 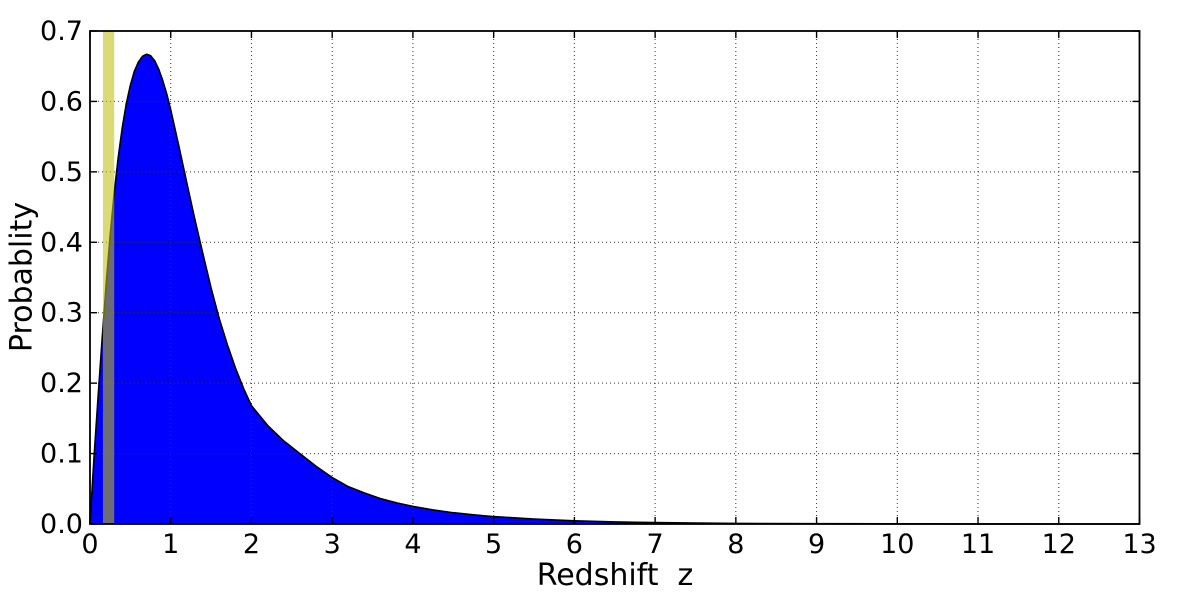 I want to click on y-tick-label: 0.7, so click(x=61, y=31).